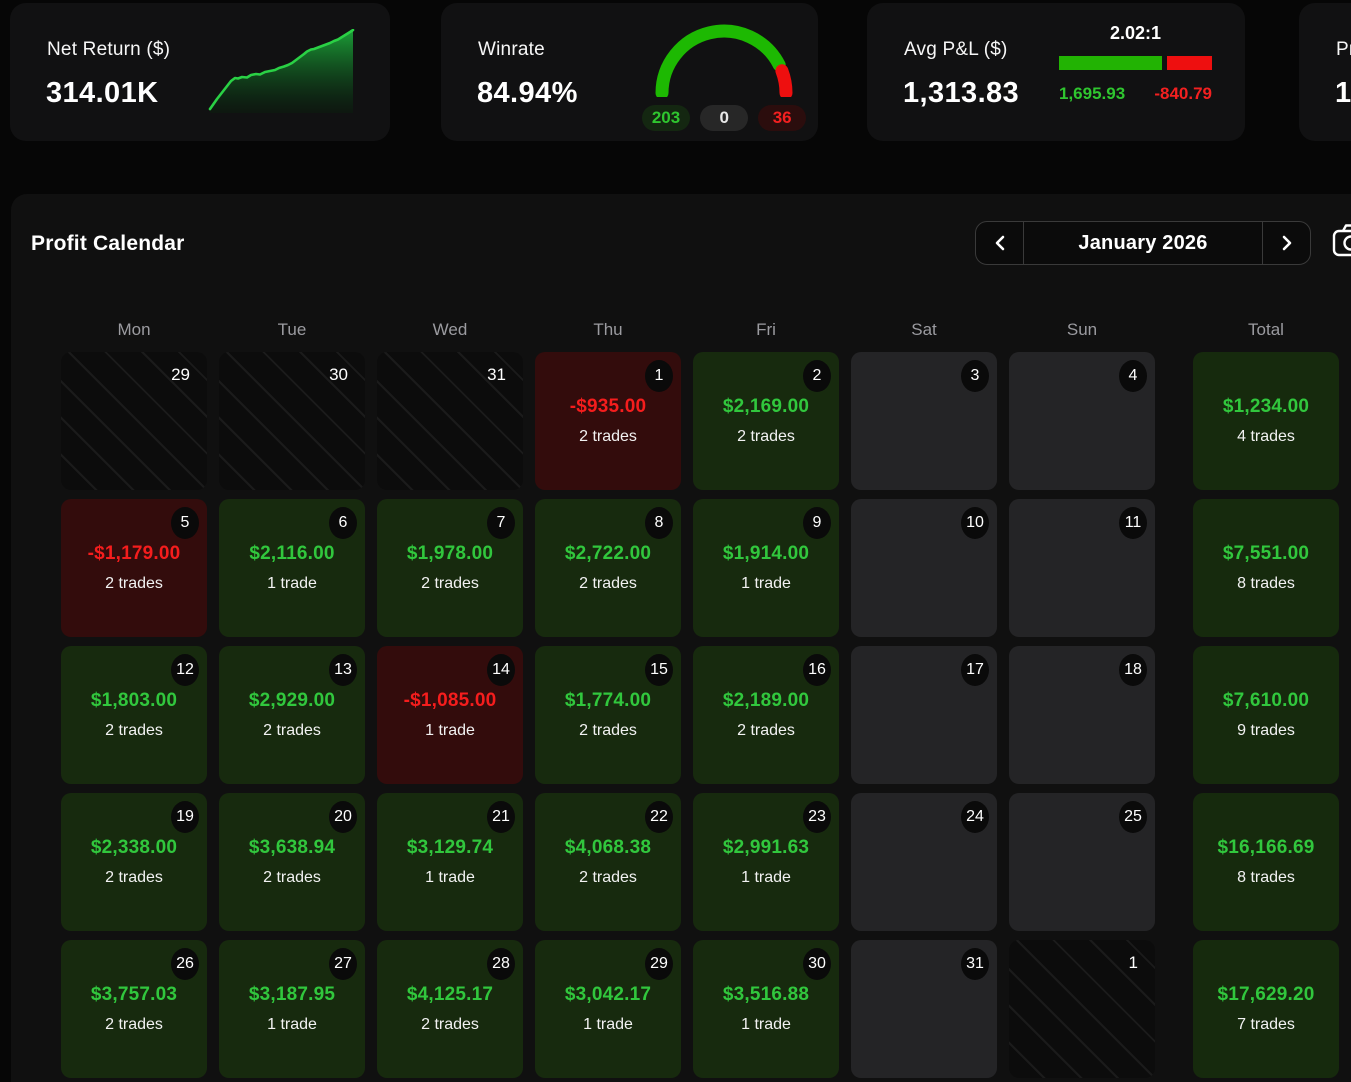 Image resolution: width=1351 pixels, height=1082 pixels. What do you see at coordinates (817, 817) in the screenshot?
I see `day-number-badge: 23` at bounding box center [817, 817].